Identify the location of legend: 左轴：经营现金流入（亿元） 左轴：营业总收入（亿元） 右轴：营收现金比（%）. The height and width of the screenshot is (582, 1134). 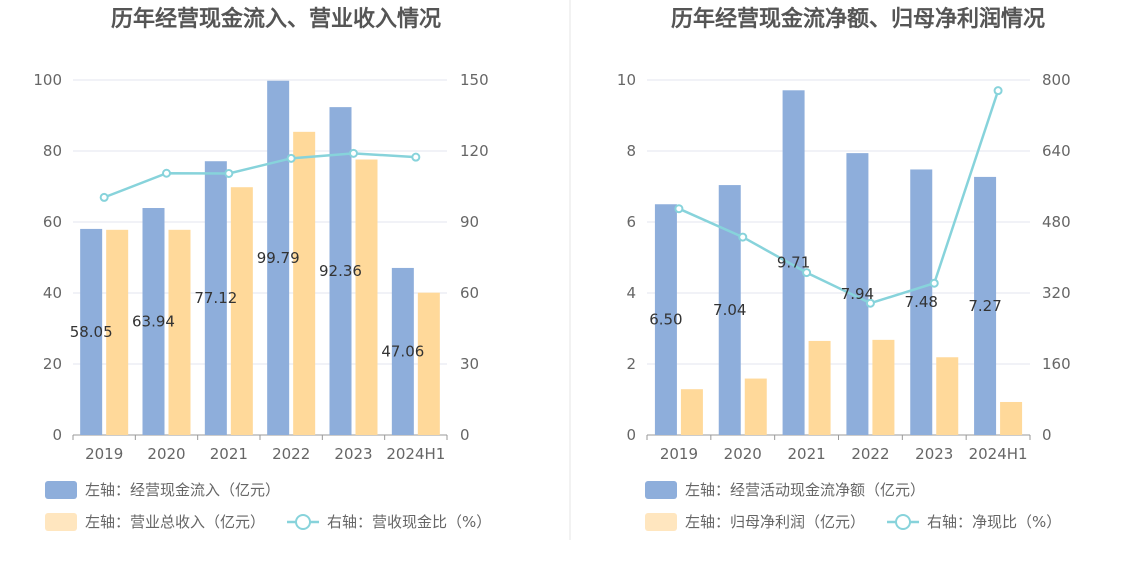
(268, 506).